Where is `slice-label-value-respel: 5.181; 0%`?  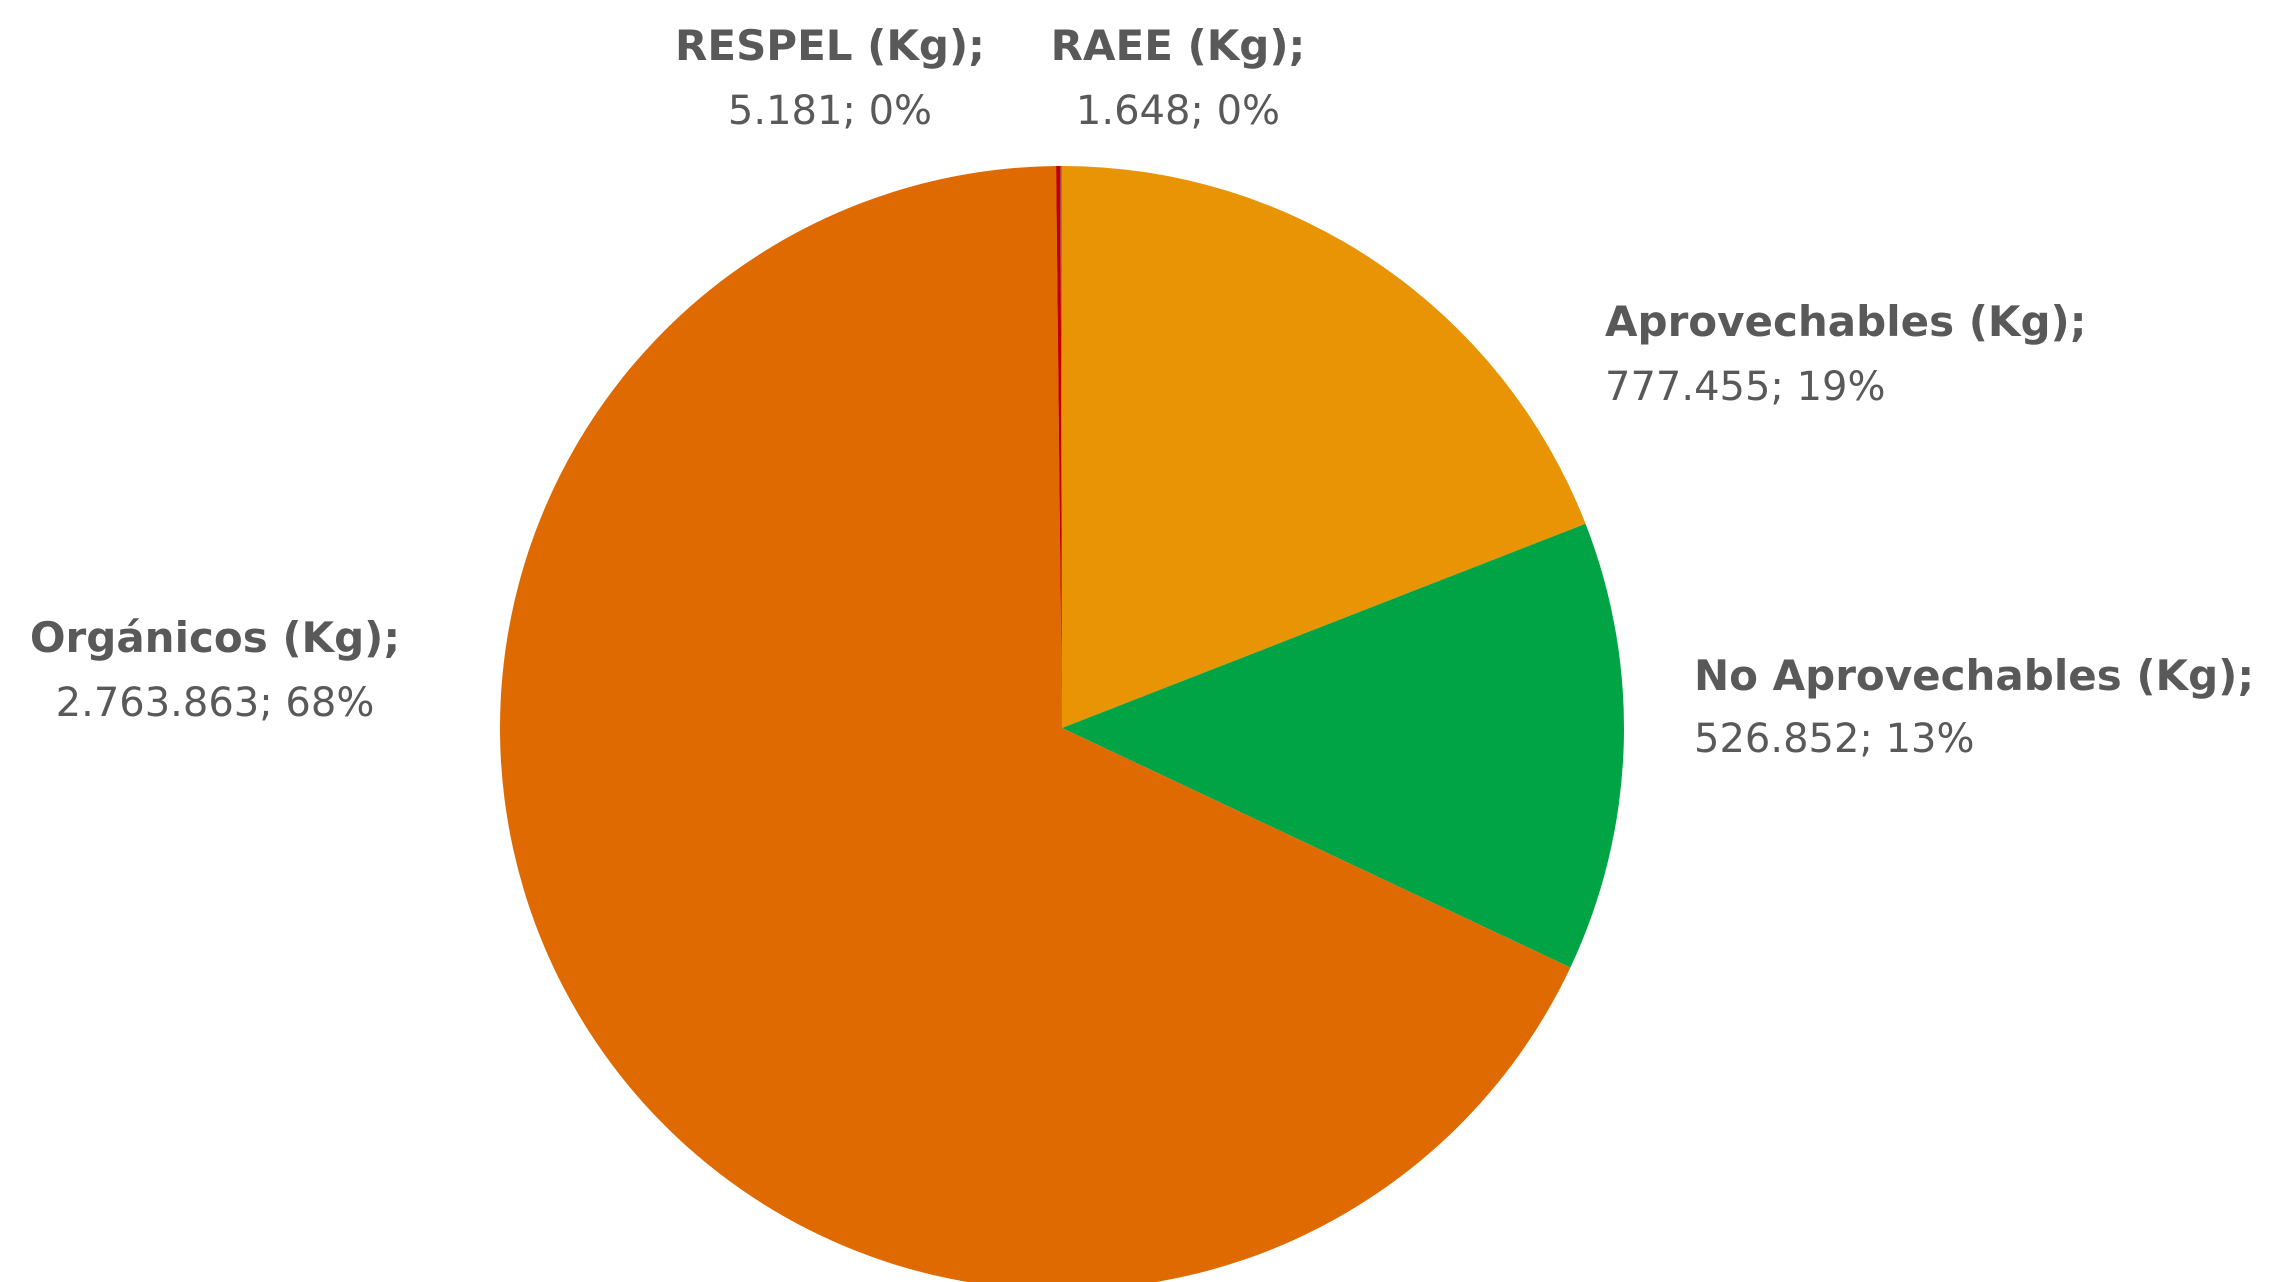 slice-label-value-respel: 5.181; 0% is located at coordinates (830, 111).